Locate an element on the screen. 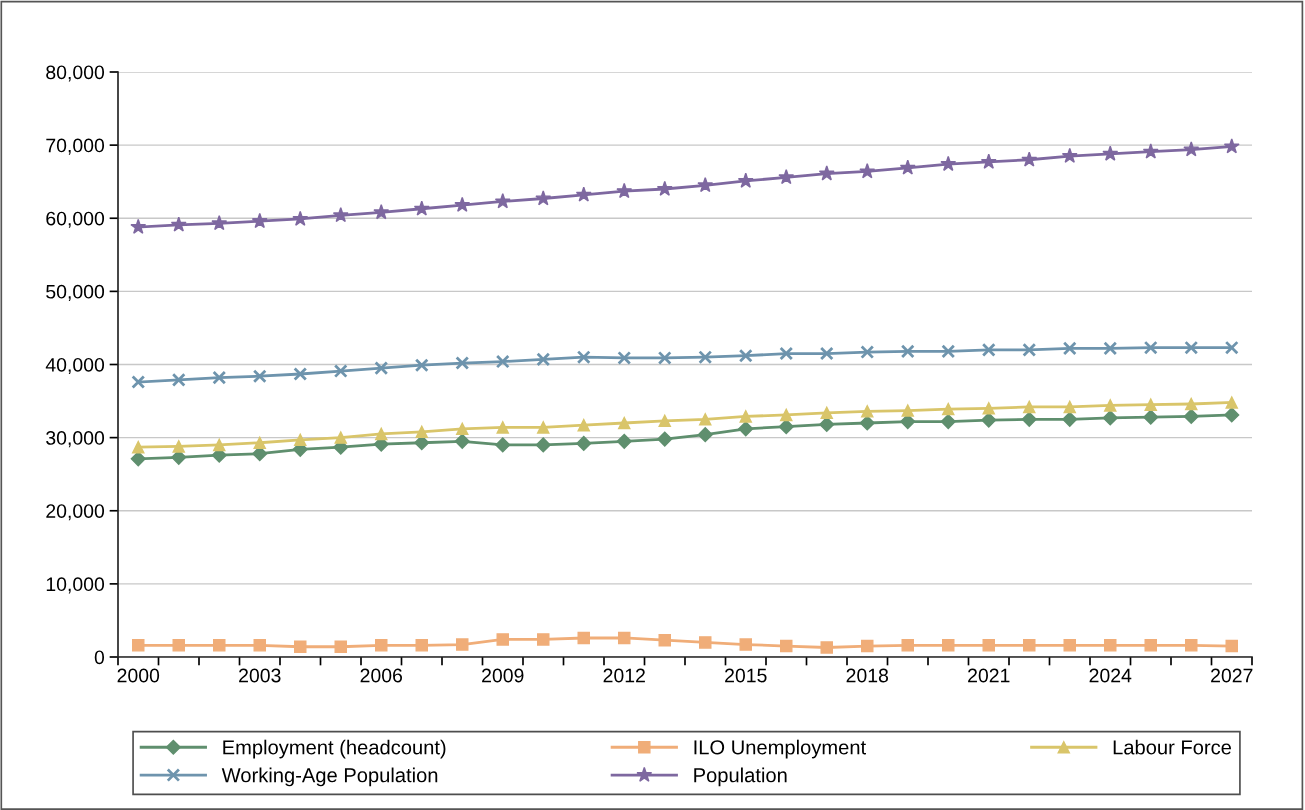 This screenshot has width=1305, height=810. y-tick-label: 20,000 is located at coordinates (75, 512).